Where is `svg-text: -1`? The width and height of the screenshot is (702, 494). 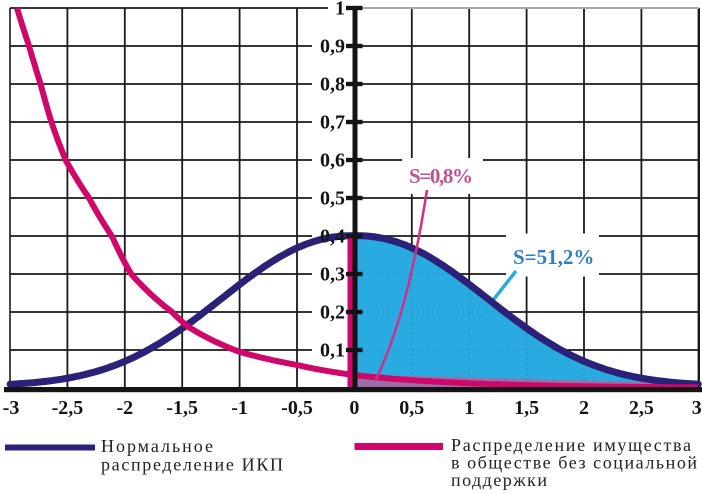
svg-text: -1 is located at coordinates (239, 408).